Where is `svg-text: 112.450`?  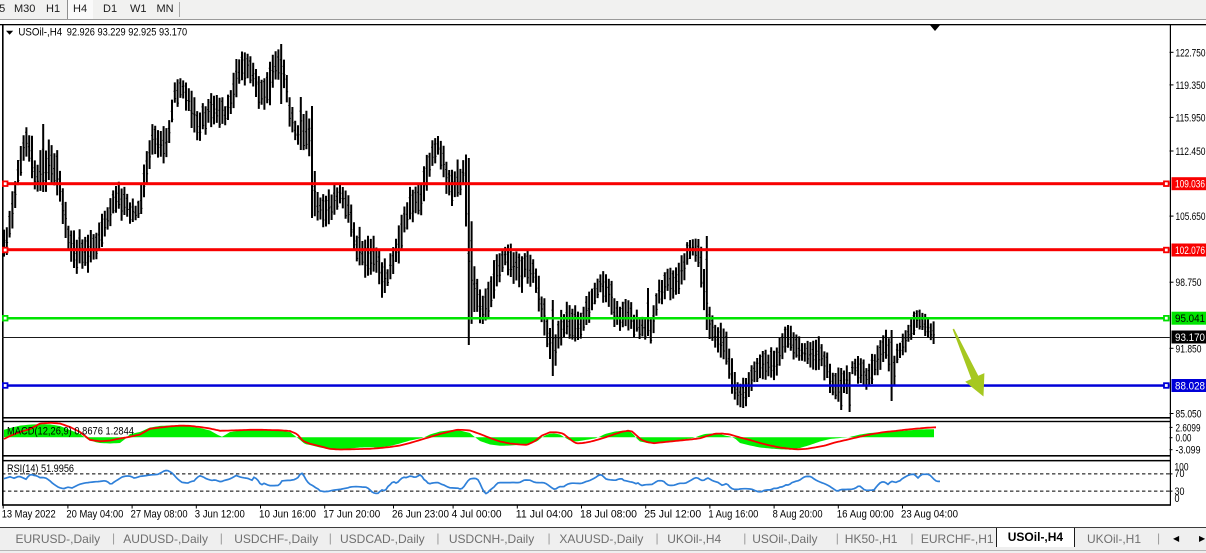
svg-text: 112.450 is located at coordinates (1191, 152).